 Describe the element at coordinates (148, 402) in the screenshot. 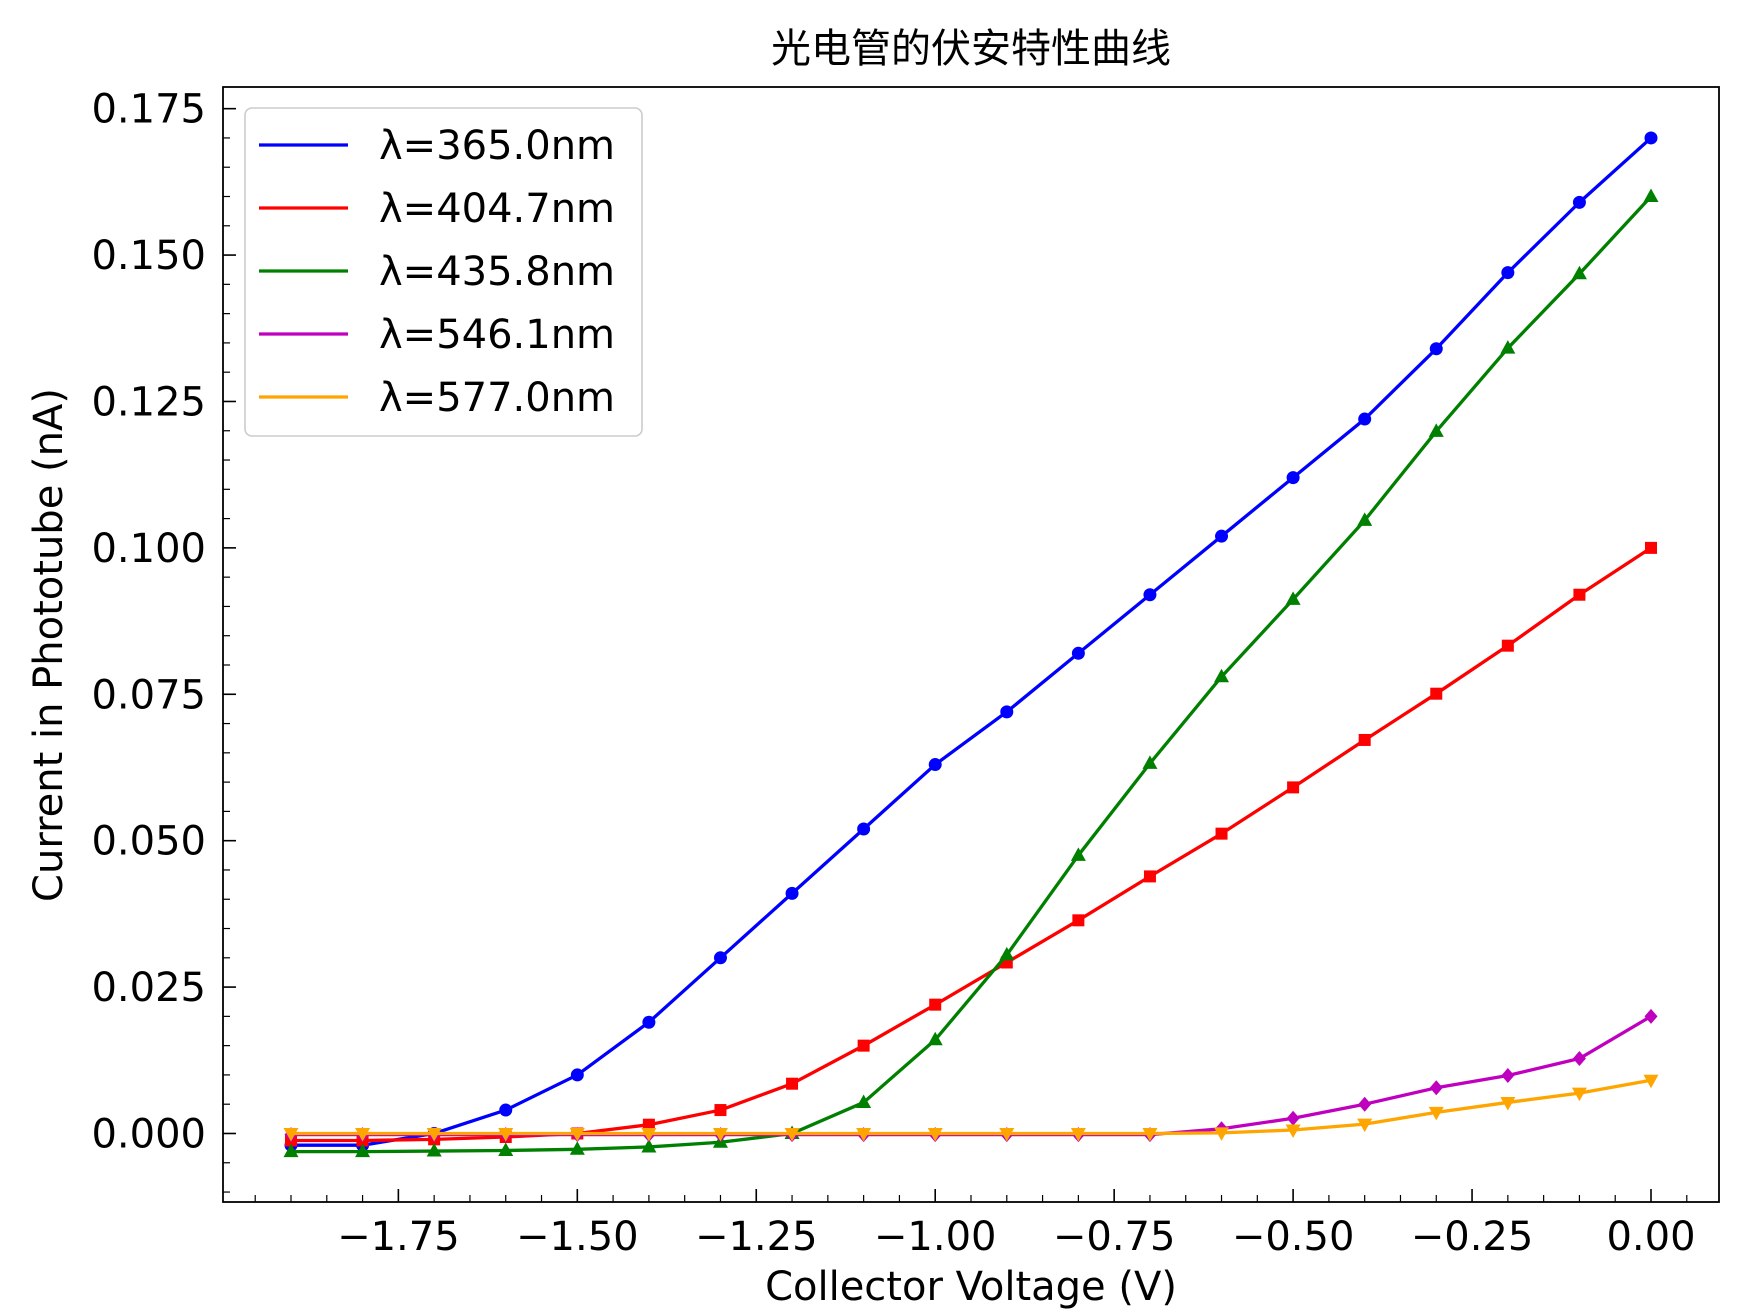

I see `y-tick-label: 0.125` at that location.